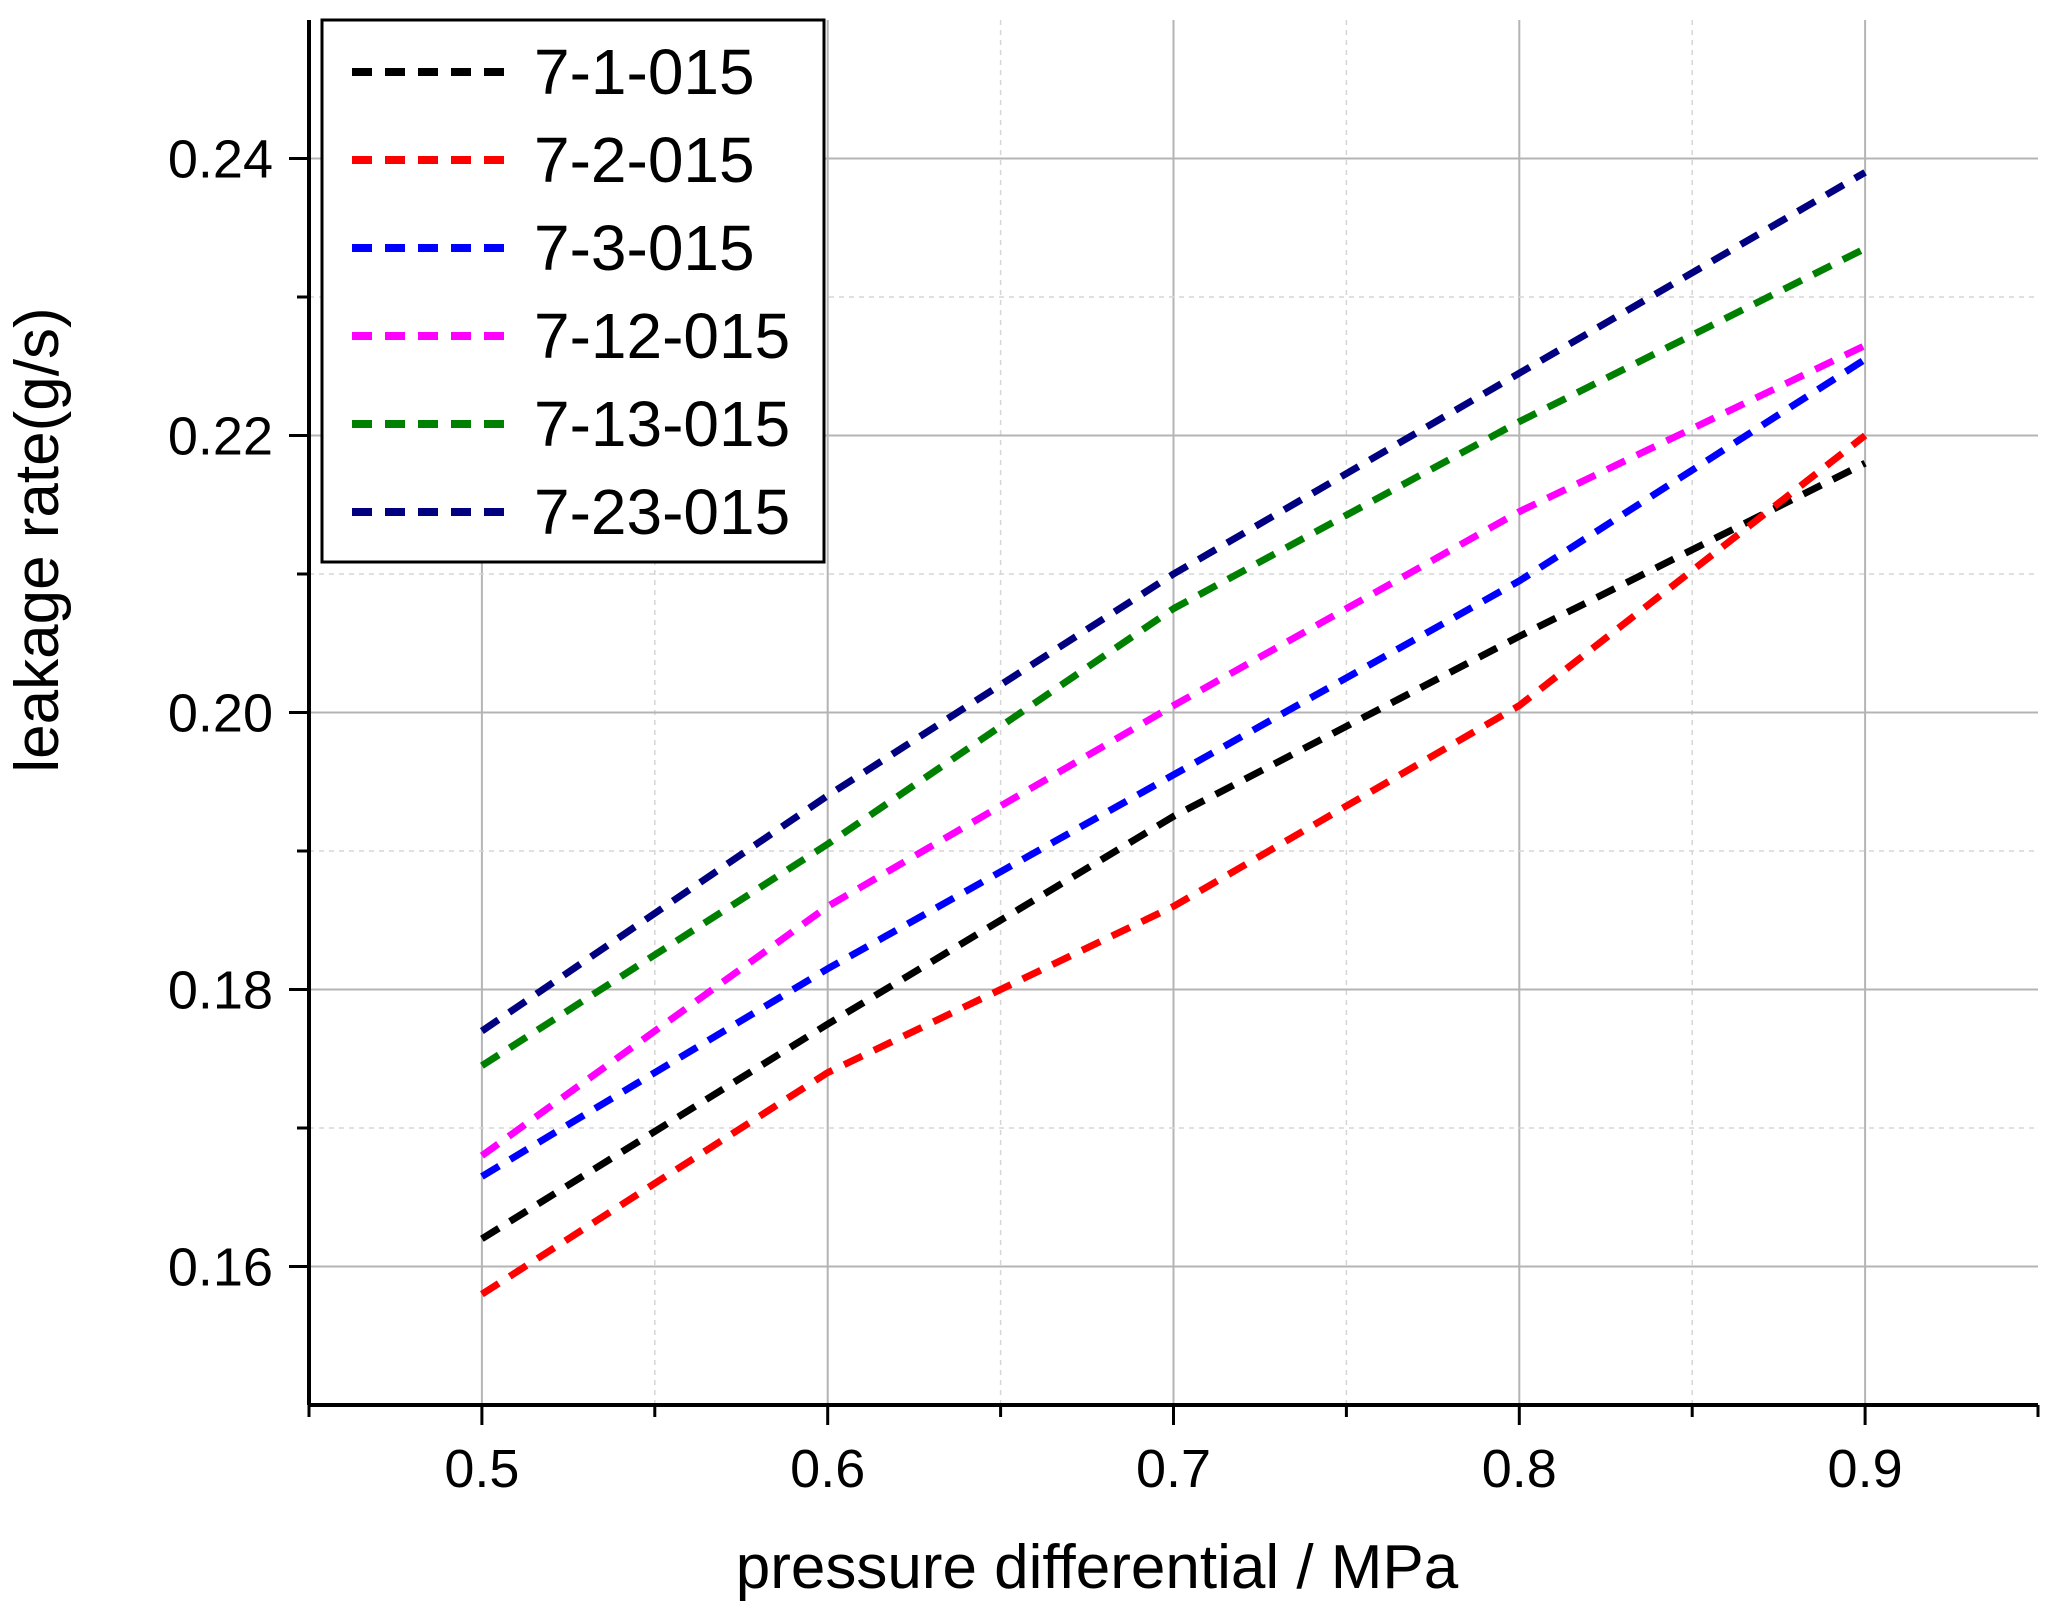 Image resolution: width=2048 pixels, height=1615 pixels. What do you see at coordinates (1519, 1469) in the screenshot?
I see `x-tick-label: 0.8` at bounding box center [1519, 1469].